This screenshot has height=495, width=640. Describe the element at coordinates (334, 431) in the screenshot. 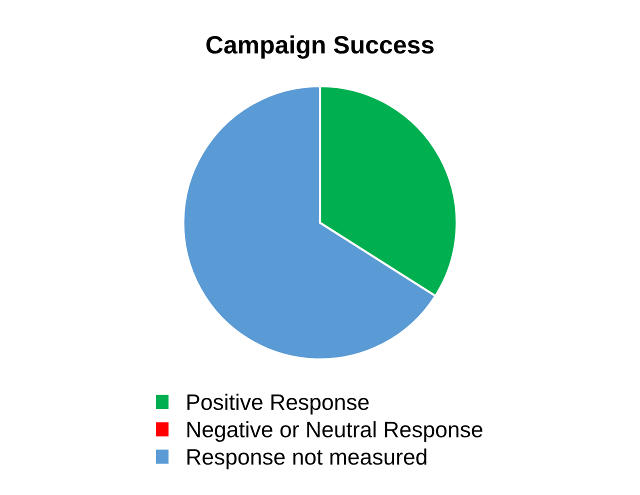

I see `legend-label: Negative or Neutral Response` at that location.